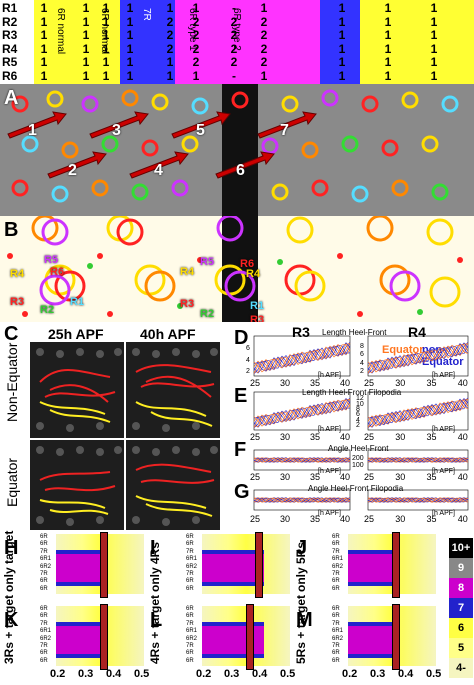 The height and width of the screenshot is (685, 474). What do you see at coordinates (284, 130) in the screenshot?
I see `panel-a-number-7: 7` at bounding box center [284, 130].